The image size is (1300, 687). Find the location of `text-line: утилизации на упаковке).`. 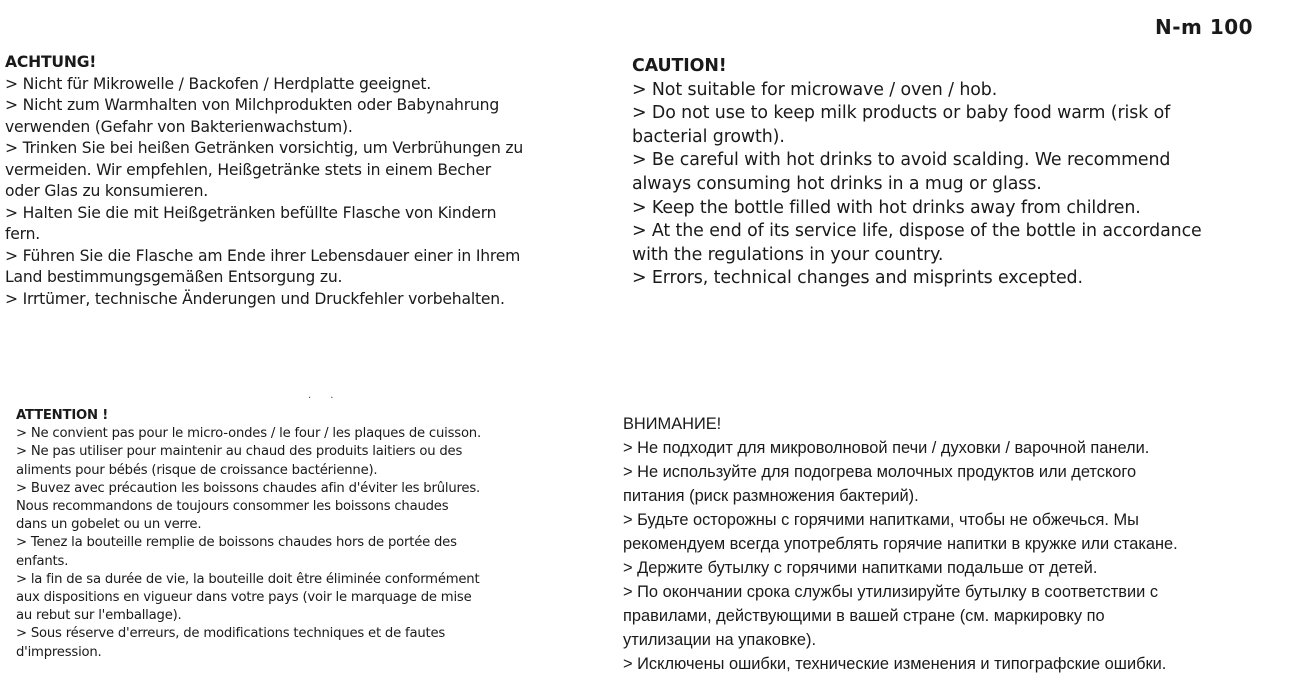

text-line: утилизации на упаковке). is located at coordinates (720, 640).